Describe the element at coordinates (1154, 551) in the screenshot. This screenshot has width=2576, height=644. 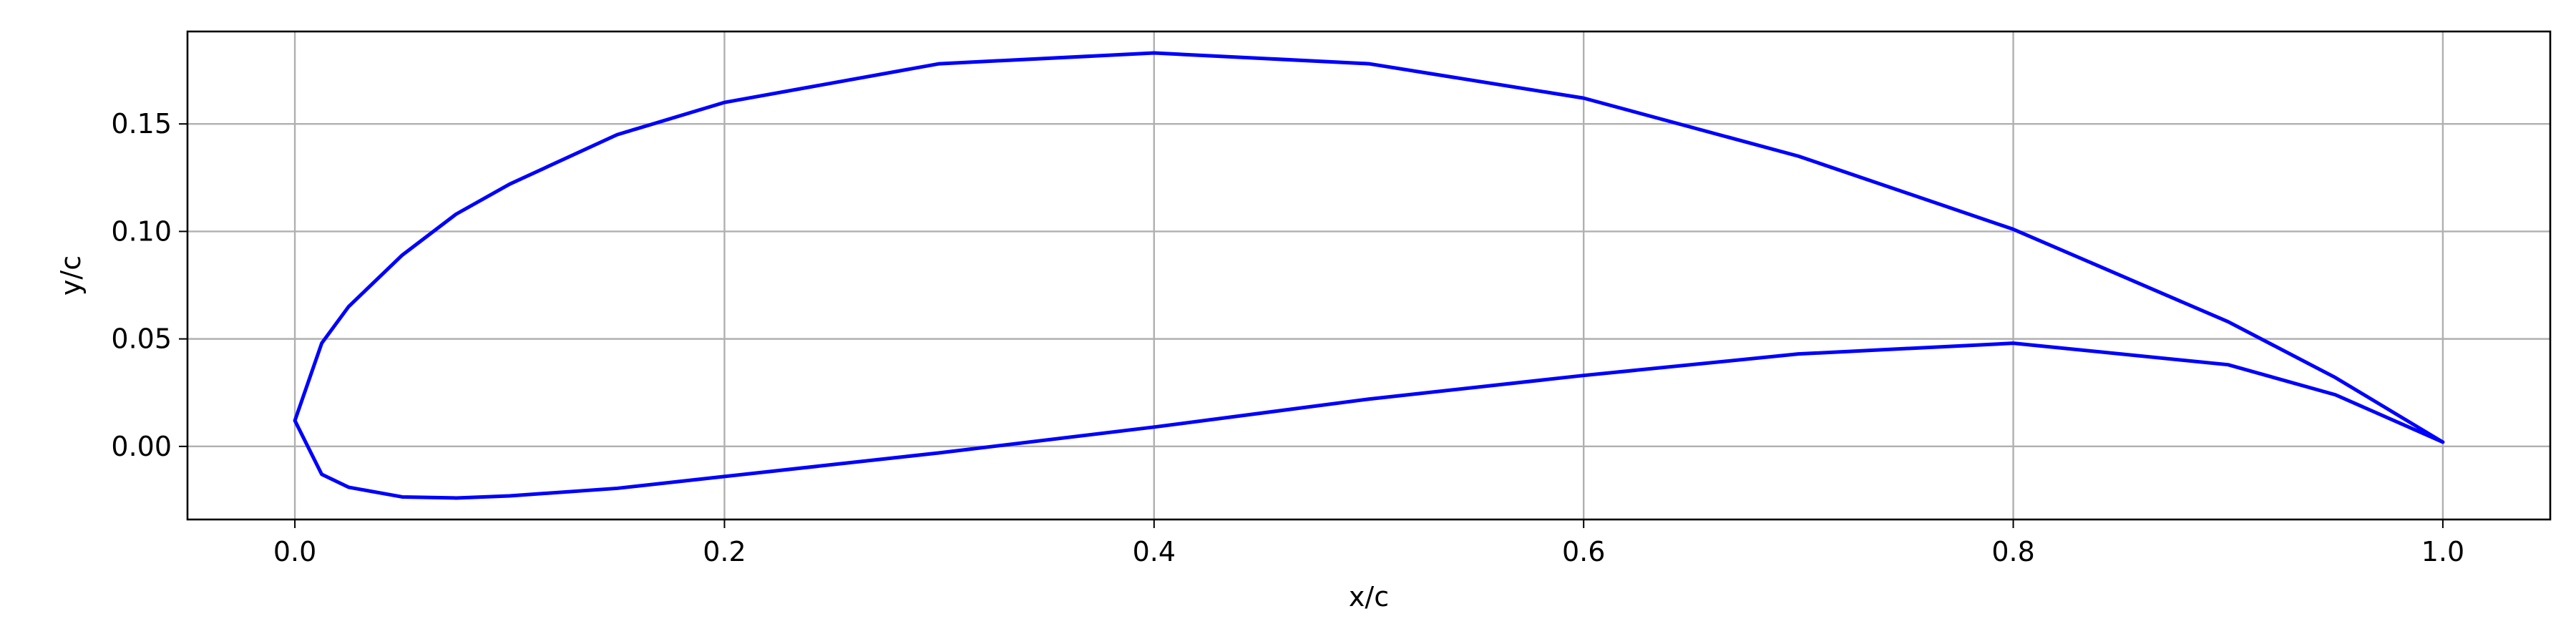
I see `x-tick-label: 0.4` at that location.